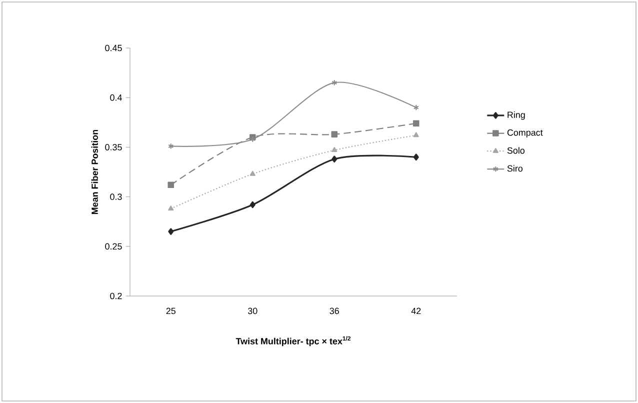  Describe the element at coordinates (416, 311) in the screenshot. I see `x-tick-label: 42` at that location.